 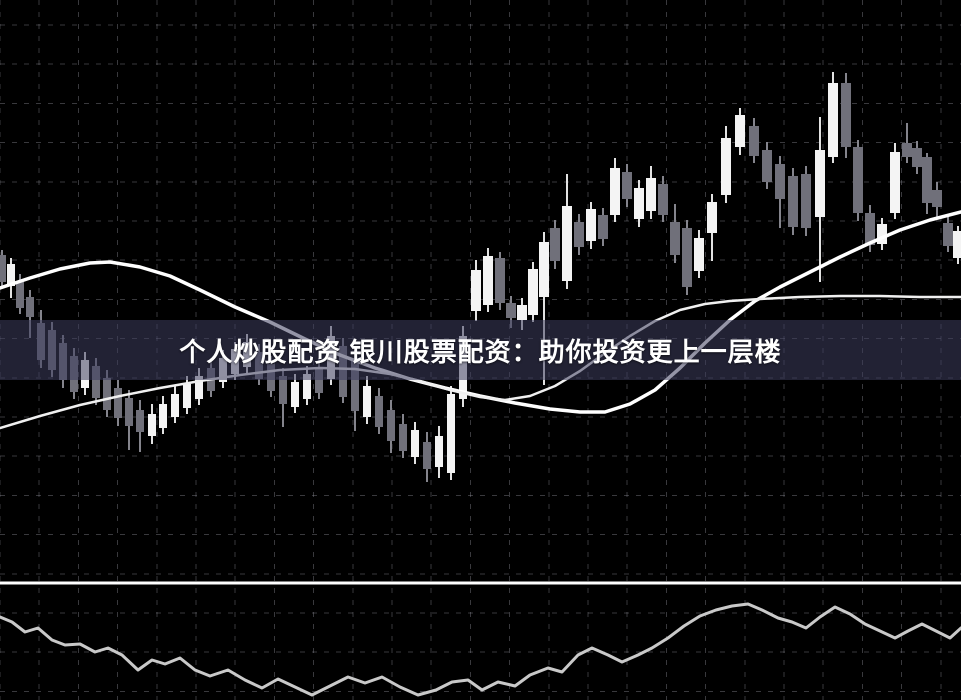 I want to click on headline-text: 个人炒股配资 银川股票配资：助你投资更上一层楼, so click(x=480, y=351).